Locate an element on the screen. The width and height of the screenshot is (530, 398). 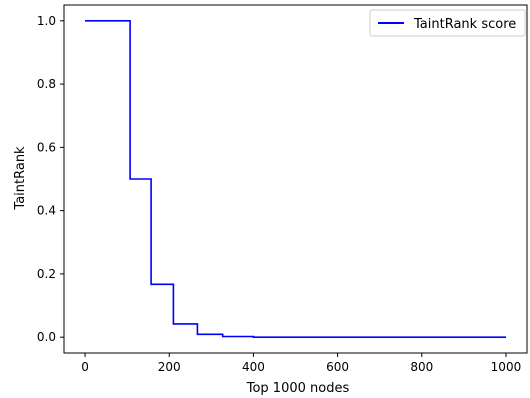
x-tick-label: 800 is located at coordinates (421, 367).